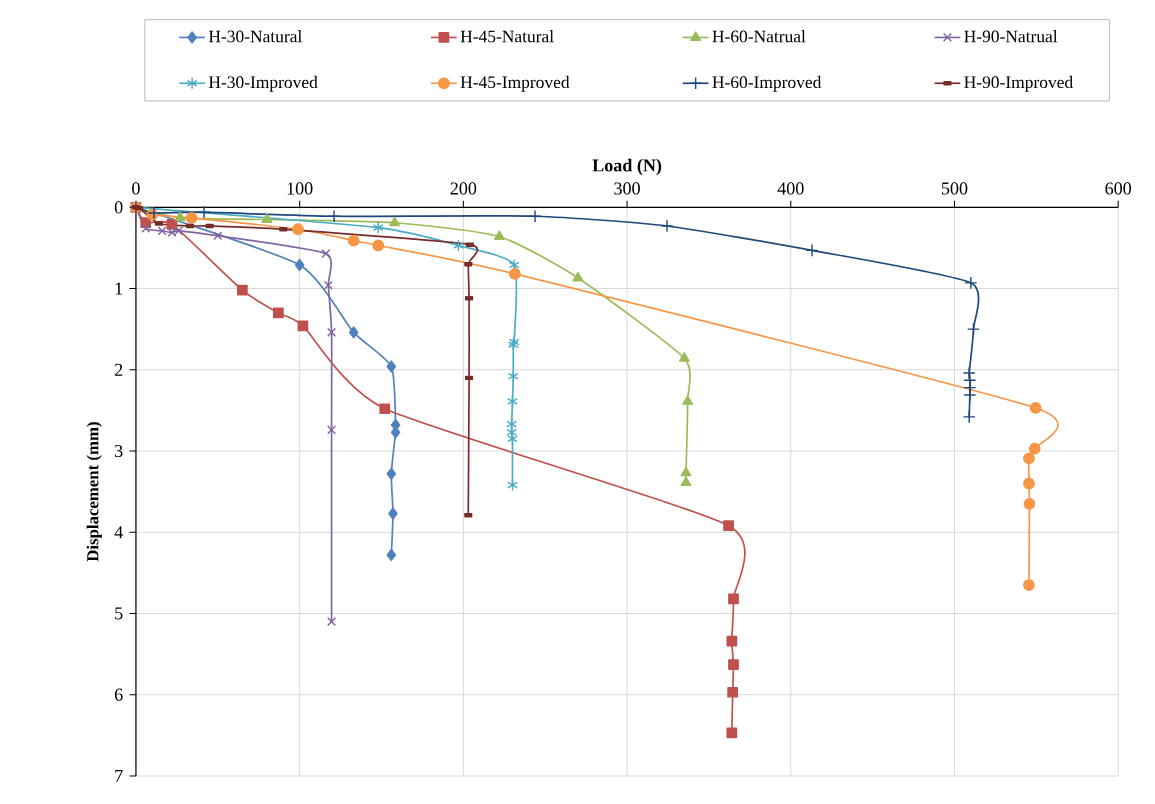 The width and height of the screenshot is (1155, 804). I want to click on legend-label: H-90-Natrual, so click(1011, 36).